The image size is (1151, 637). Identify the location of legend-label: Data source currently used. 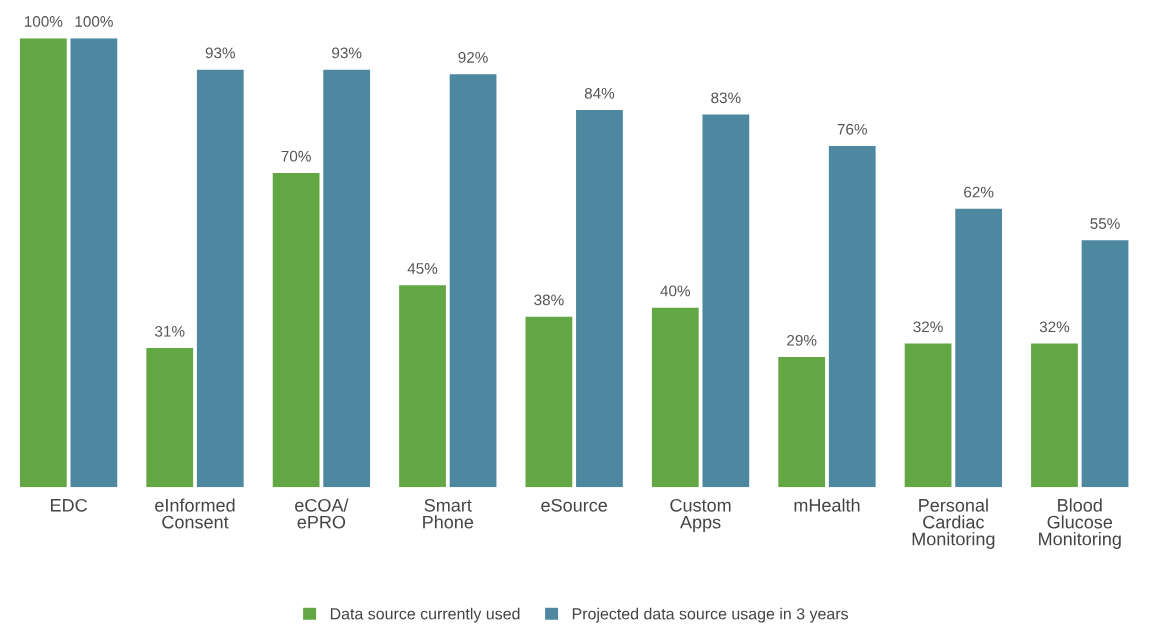
(425, 615).